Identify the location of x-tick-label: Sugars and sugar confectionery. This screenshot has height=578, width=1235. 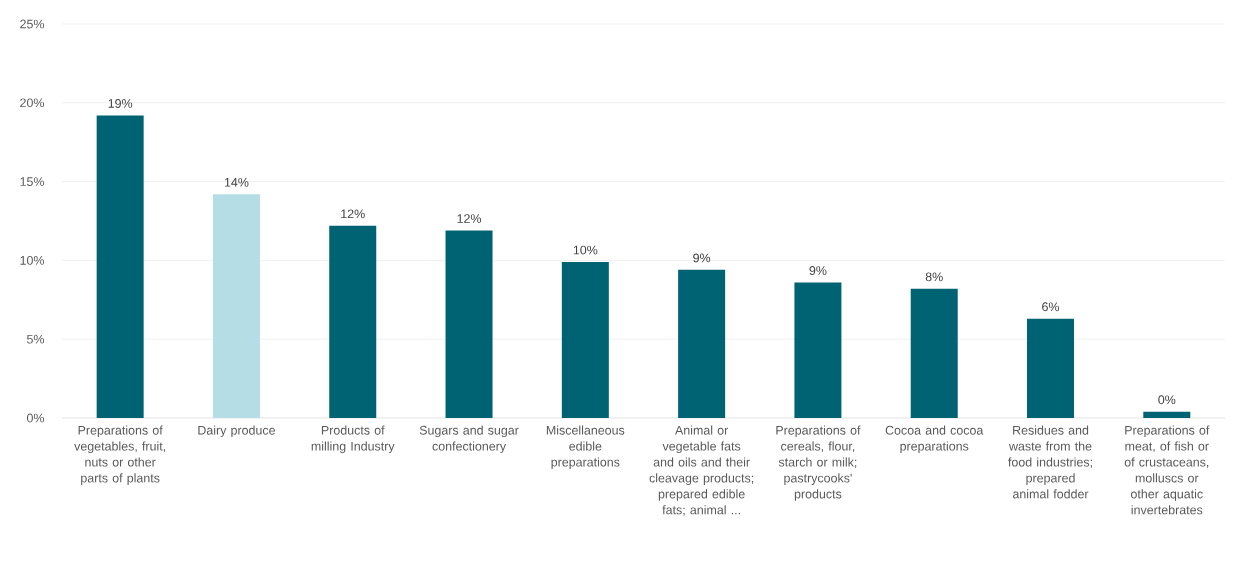
(469, 439).